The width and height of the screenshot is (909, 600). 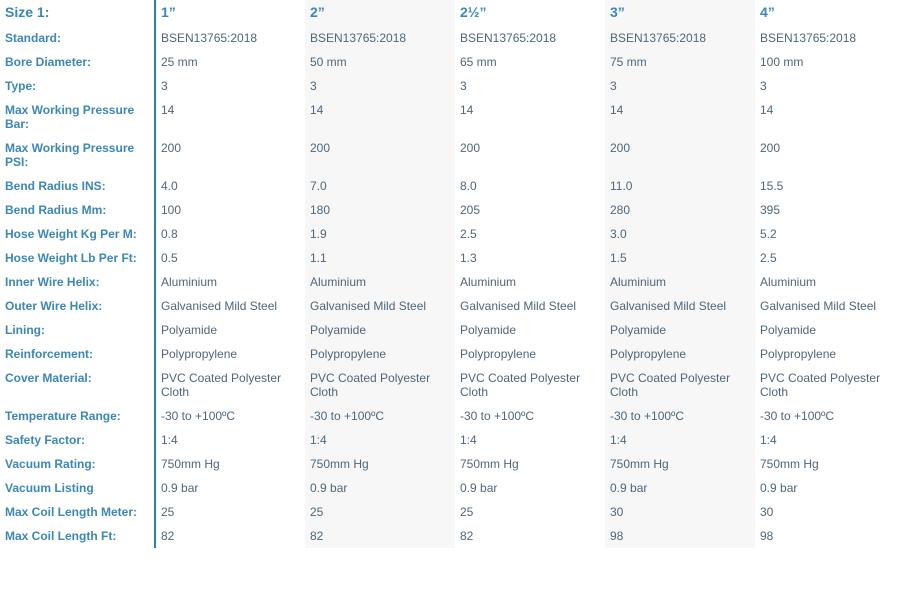 I want to click on table-row: Safety Factor: 1:4 1:4 1:4 1:4 1:4, so click(x=454, y=440).